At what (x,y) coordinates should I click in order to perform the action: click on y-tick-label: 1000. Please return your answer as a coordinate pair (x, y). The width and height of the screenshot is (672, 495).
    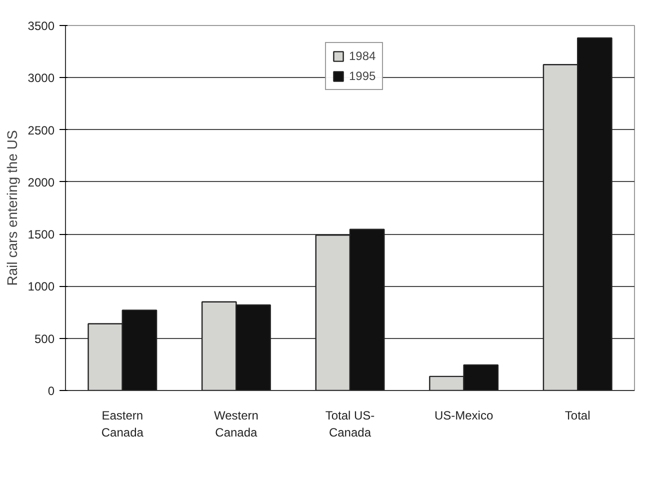
    Looking at the image, I should click on (41, 287).